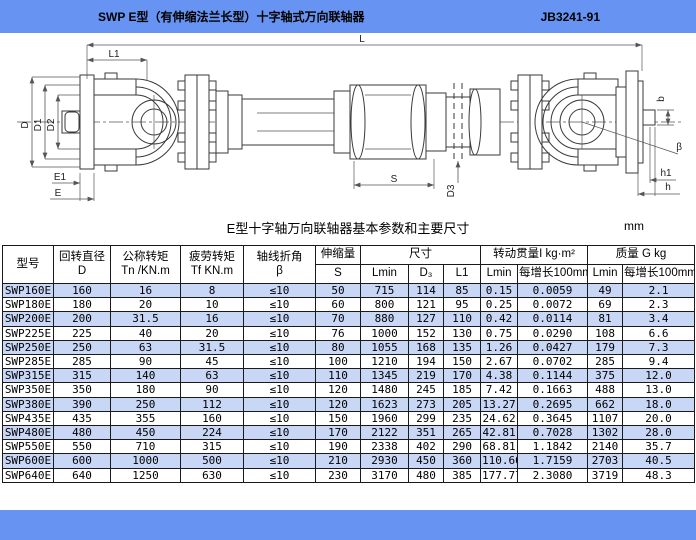  I want to click on cell-Lmin: 2930, so click(384, 461).